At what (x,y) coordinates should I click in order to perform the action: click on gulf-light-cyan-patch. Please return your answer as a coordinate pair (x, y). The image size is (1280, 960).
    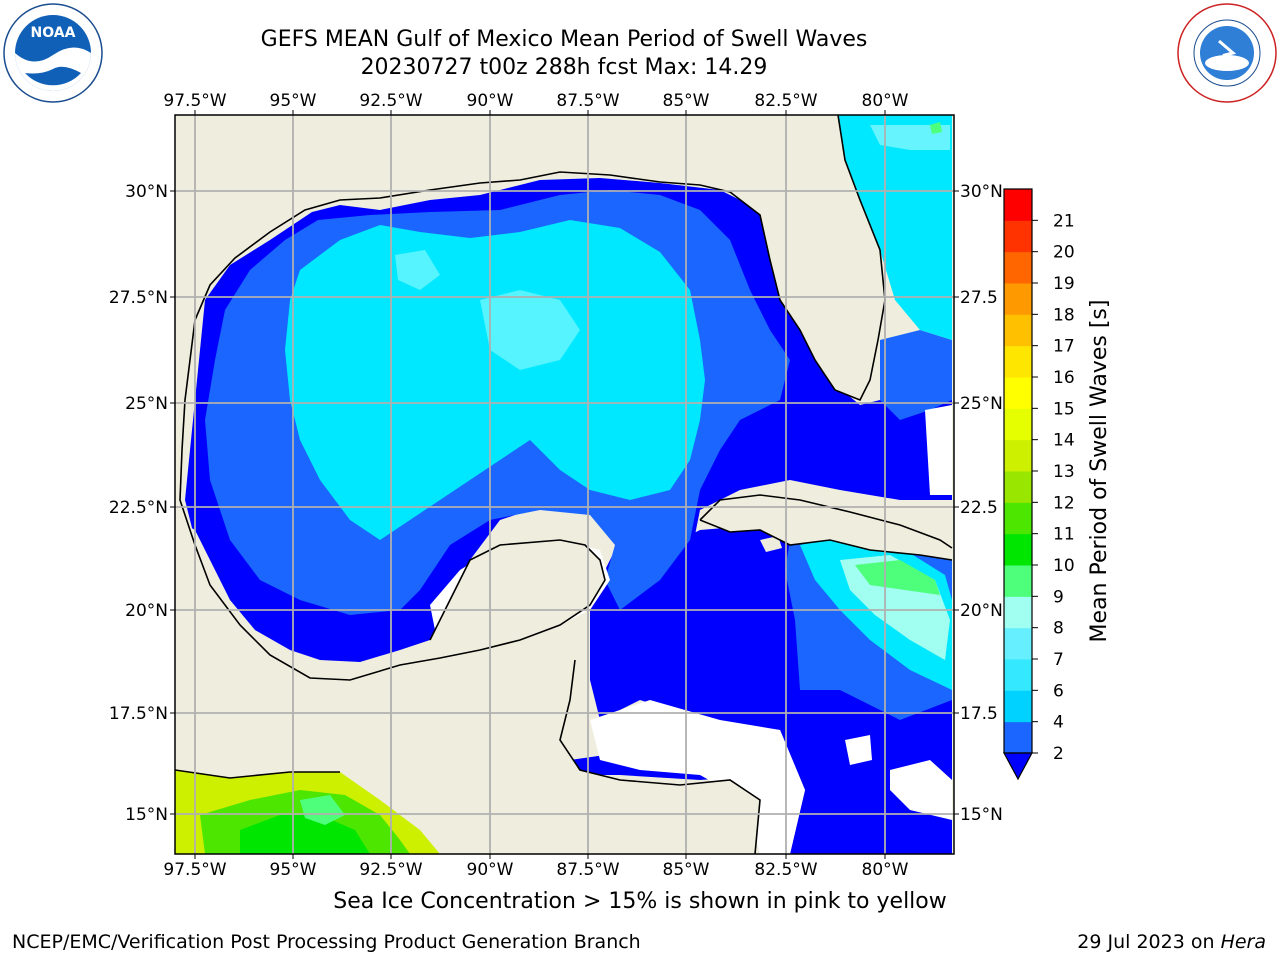
    Looking at the image, I should click on (530, 330).